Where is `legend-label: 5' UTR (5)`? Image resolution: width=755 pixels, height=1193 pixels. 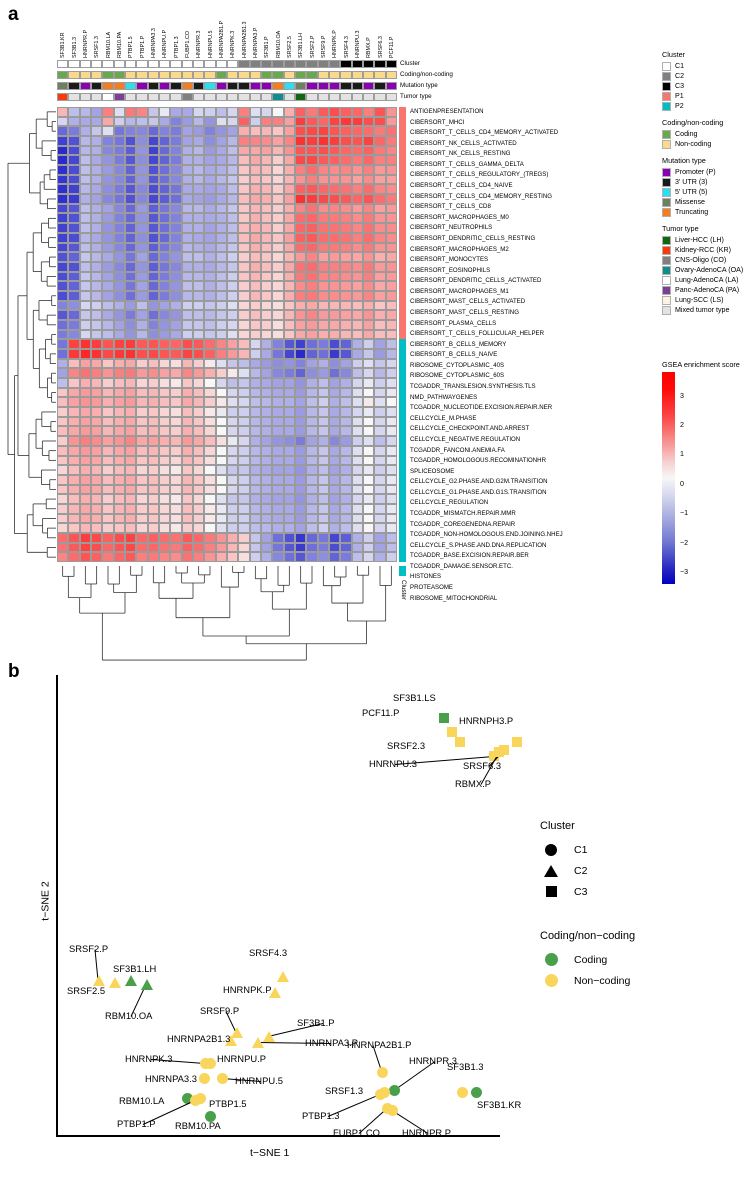 legend-label: 5' UTR (5) is located at coordinates (691, 192).